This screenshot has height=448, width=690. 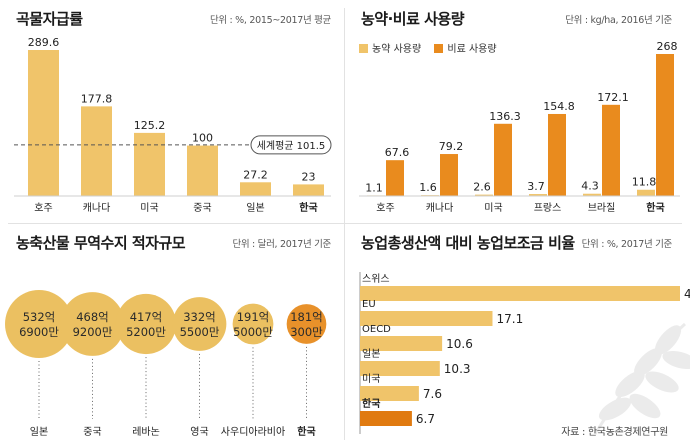 I want to click on value-label: 125.2, so click(x=150, y=125).